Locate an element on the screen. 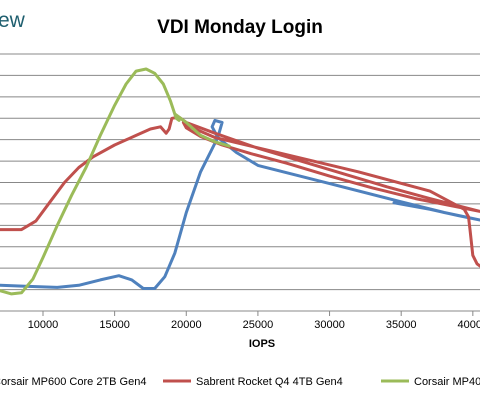 Image resolution: width=480 pixels, height=401 pixels. x-axis-label: IOPS is located at coordinates (262, 344).